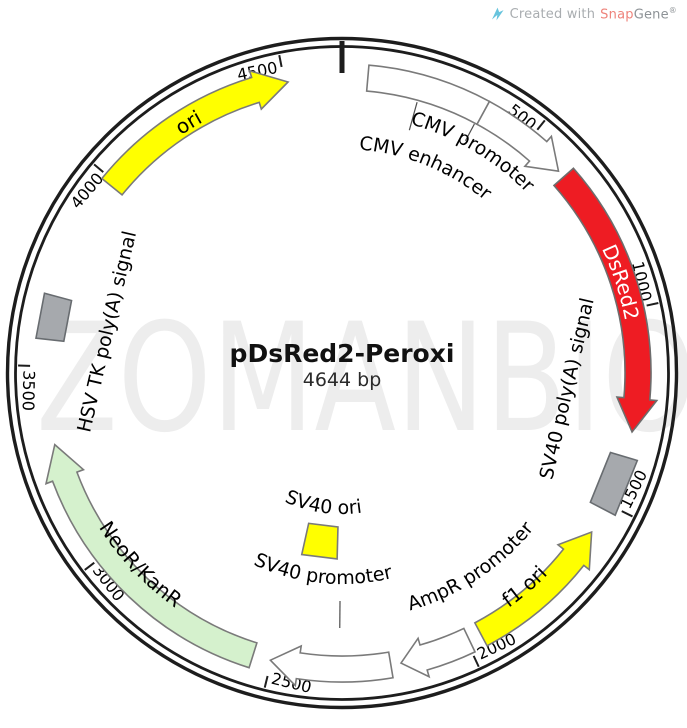  What do you see at coordinates (342, 353) in the screenshot?
I see `plasmid-title: pDsRed2-Peroxi` at bounding box center [342, 353].